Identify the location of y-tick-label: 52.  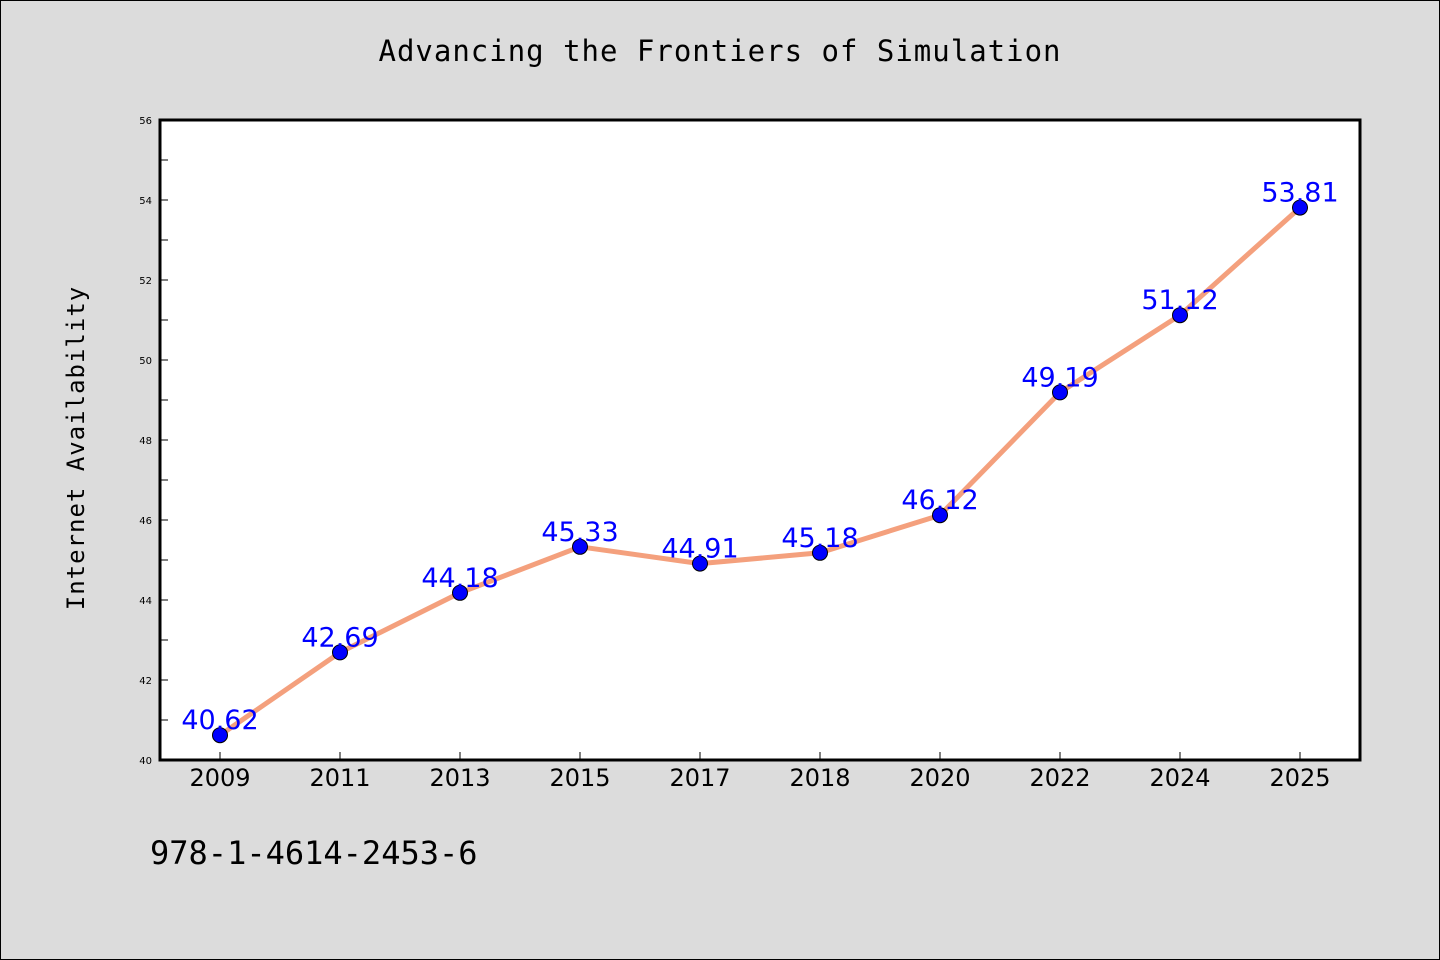
(145, 281).